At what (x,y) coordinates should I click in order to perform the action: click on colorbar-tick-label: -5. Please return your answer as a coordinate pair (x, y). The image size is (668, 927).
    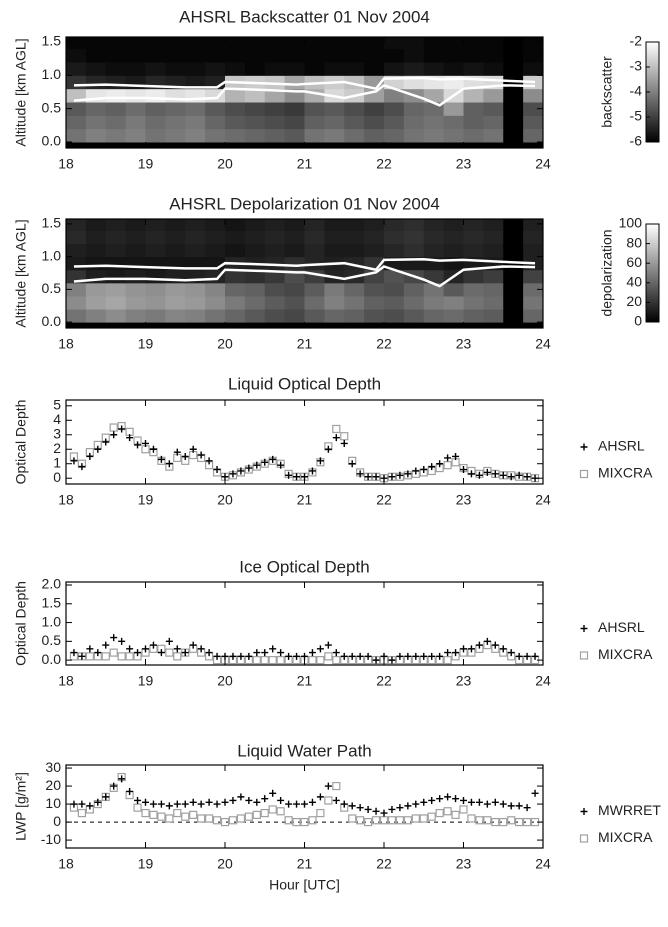
    Looking at the image, I should click on (636, 116).